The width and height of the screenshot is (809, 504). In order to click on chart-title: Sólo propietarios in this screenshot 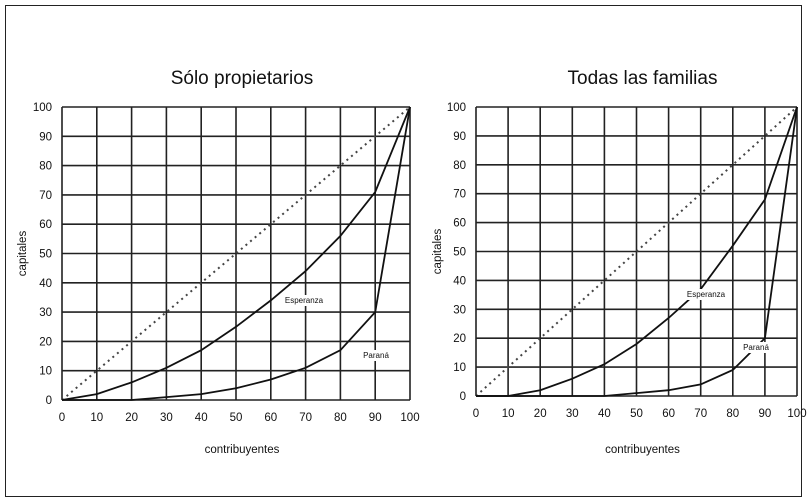, I will do `click(242, 78)`.